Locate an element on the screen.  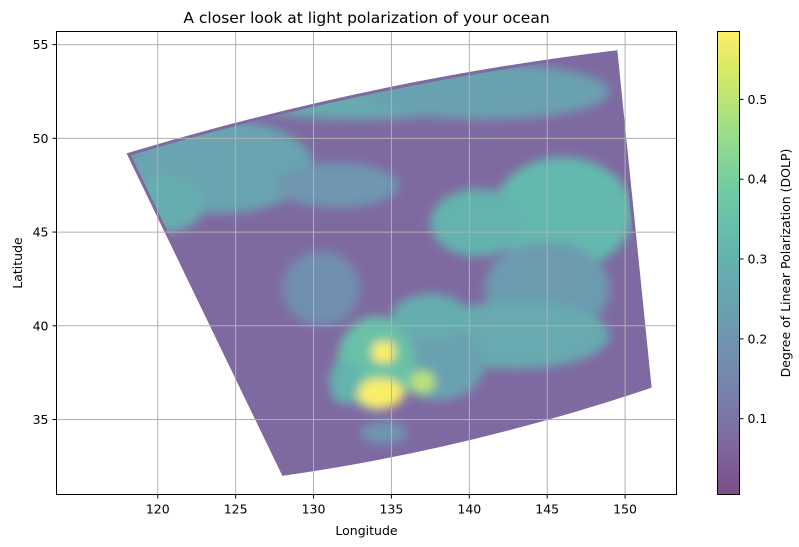
x-tick-label: 125 is located at coordinates (236, 509).